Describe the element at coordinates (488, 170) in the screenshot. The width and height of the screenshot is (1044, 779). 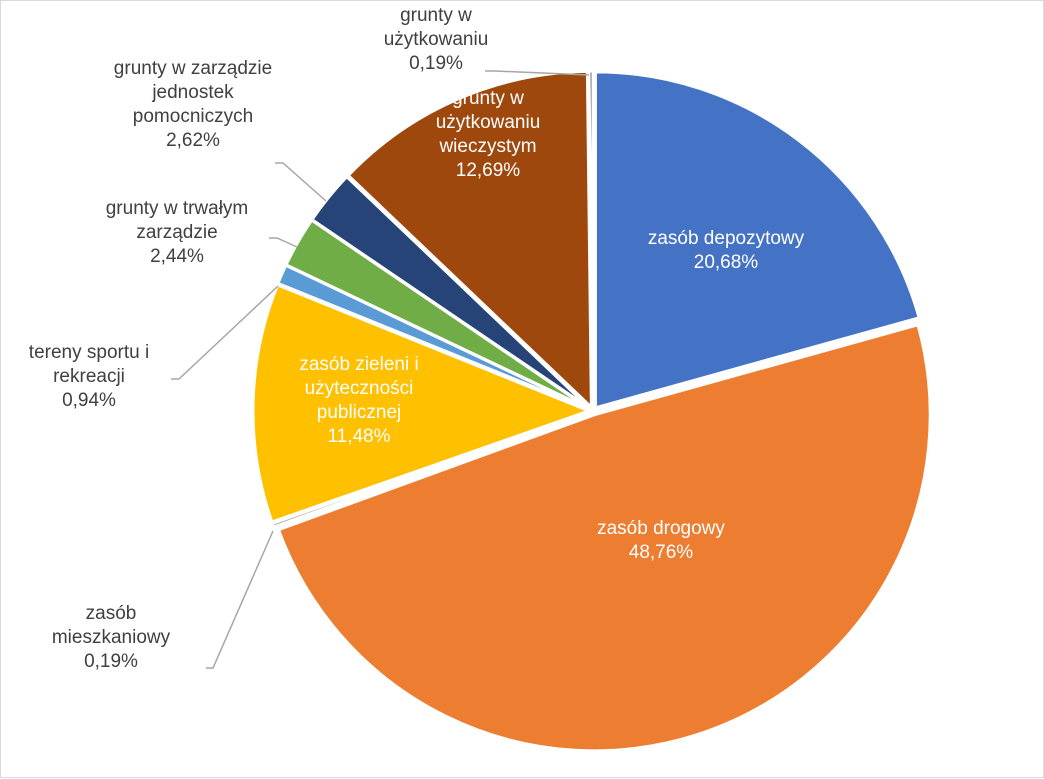
I see `slice-percent-label: 12,69%` at that location.